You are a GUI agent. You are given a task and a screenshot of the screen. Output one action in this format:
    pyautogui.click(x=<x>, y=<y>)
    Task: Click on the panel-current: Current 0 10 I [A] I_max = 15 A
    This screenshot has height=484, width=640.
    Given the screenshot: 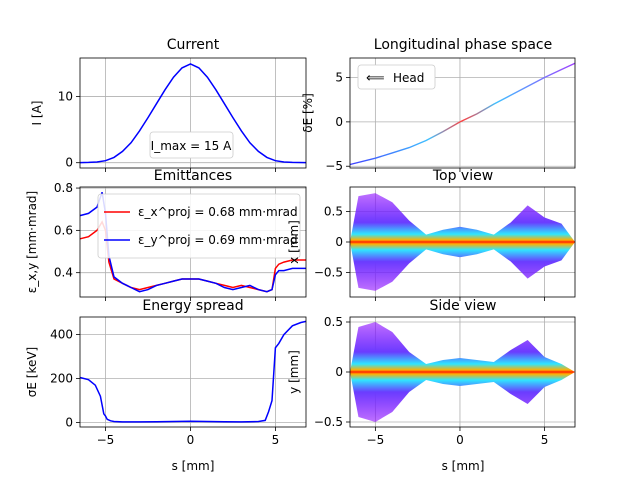 What is the action you would take?
    pyautogui.click(x=168, y=104)
    